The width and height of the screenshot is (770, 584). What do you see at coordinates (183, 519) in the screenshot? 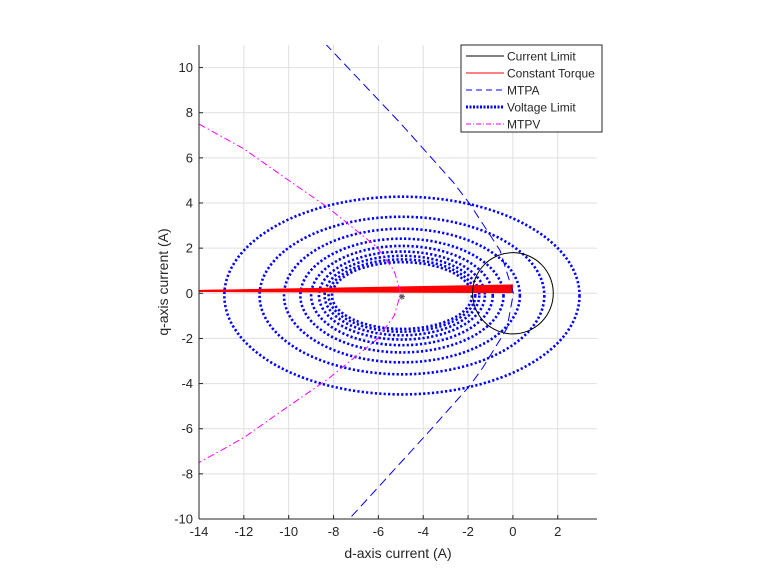
I see `y-tick-label: -10` at bounding box center [183, 519].